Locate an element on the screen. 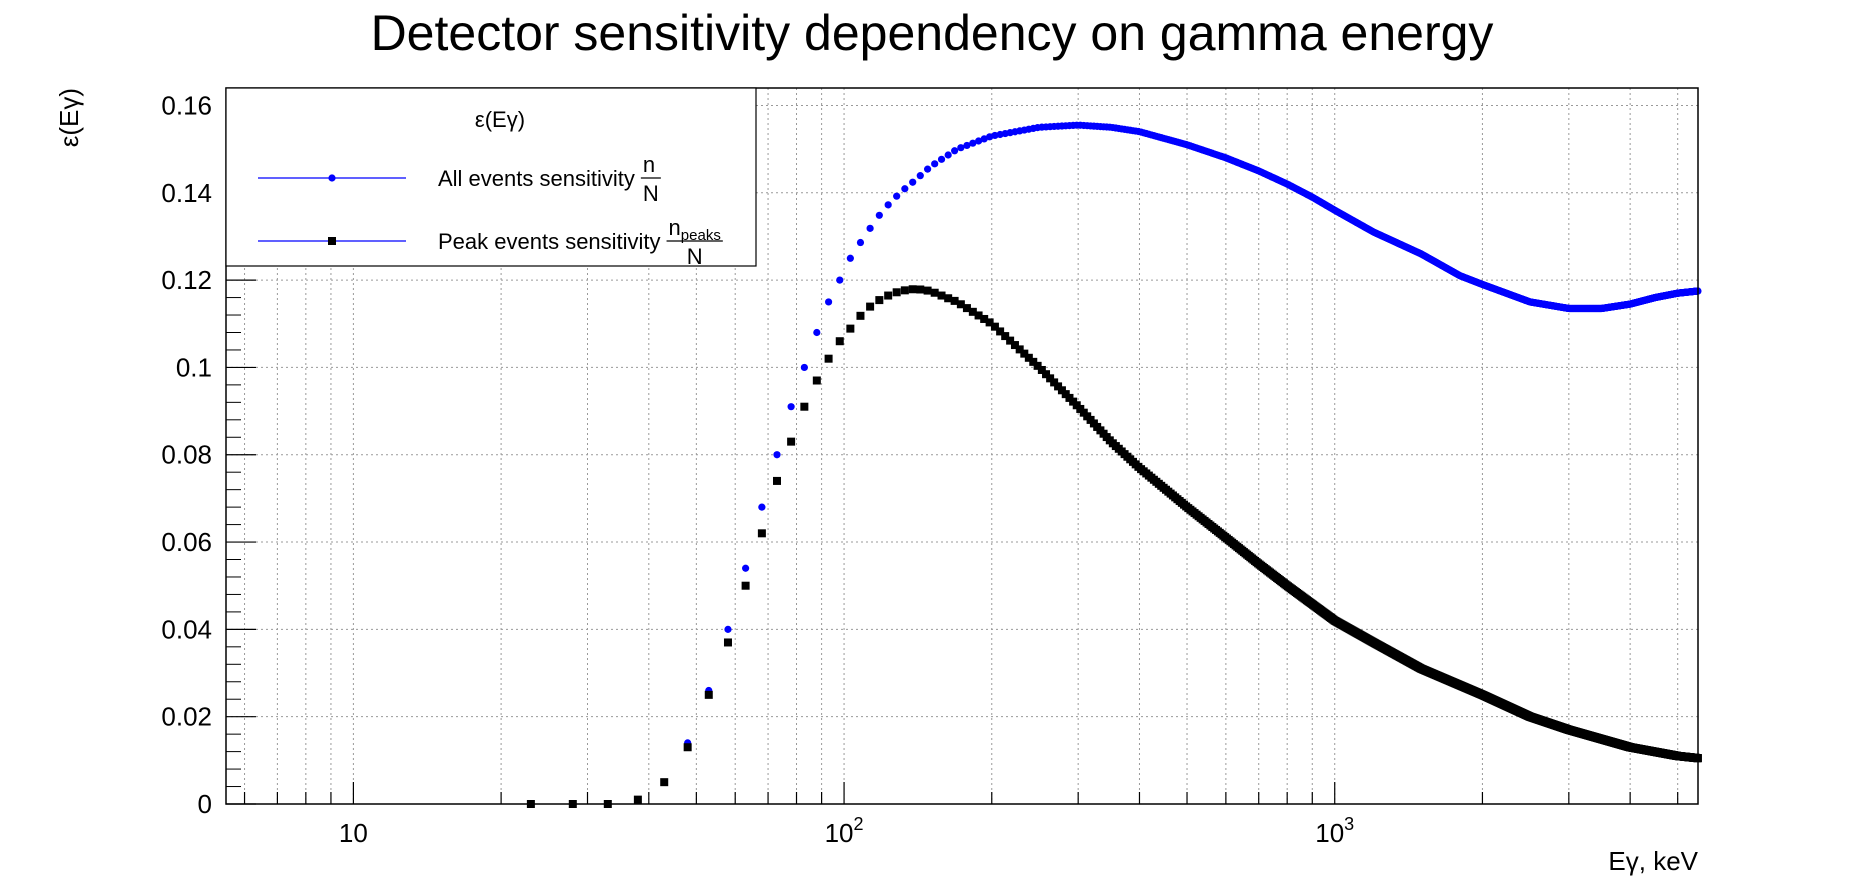 This screenshot has width=1864, height=885. x-tick-label: 10 is located at coordinates (353, 833).